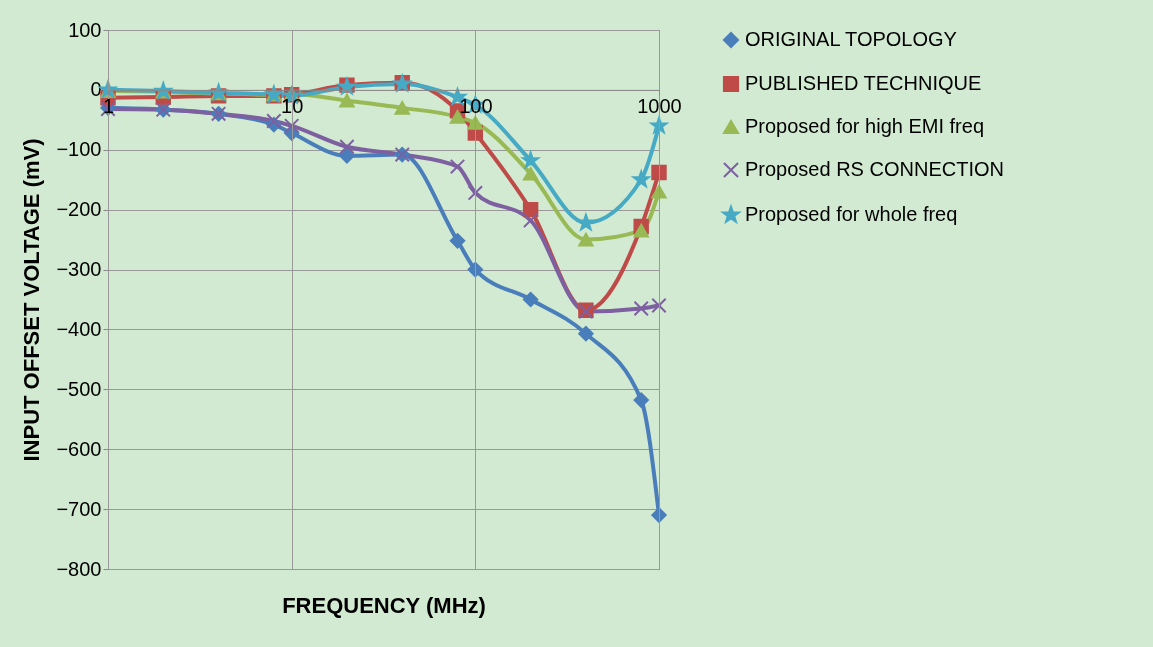 Image resolution: width=1153 pixels, height=647 pixels. Describe the element at coordinates (79, 448) in the screenshot. I see `y-tick-label: −600` at that location.